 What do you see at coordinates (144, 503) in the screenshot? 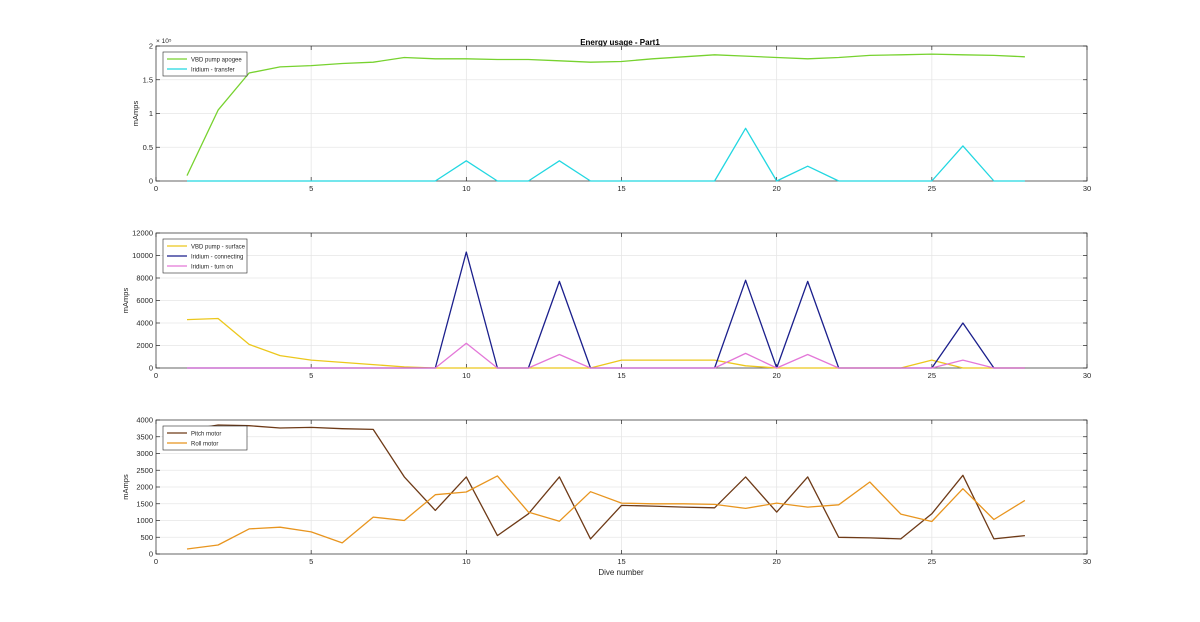
I see `y-tick-label: 1500` at bounding box center [144, 503].